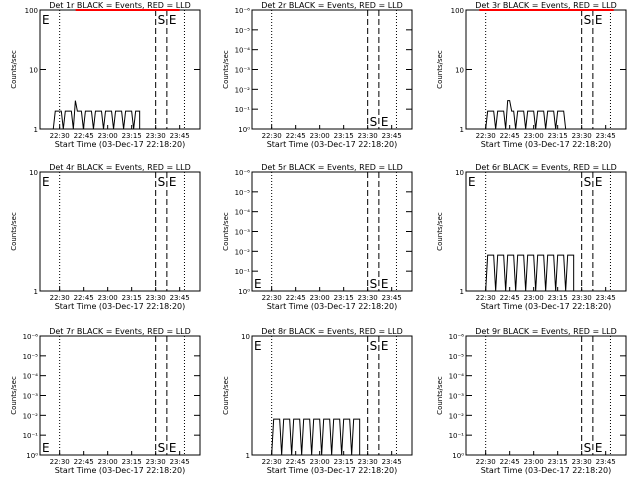  Describe the element at coordinates (244, 130) in the screenshot. I see `y-tick-label: 10⁰` at that location.